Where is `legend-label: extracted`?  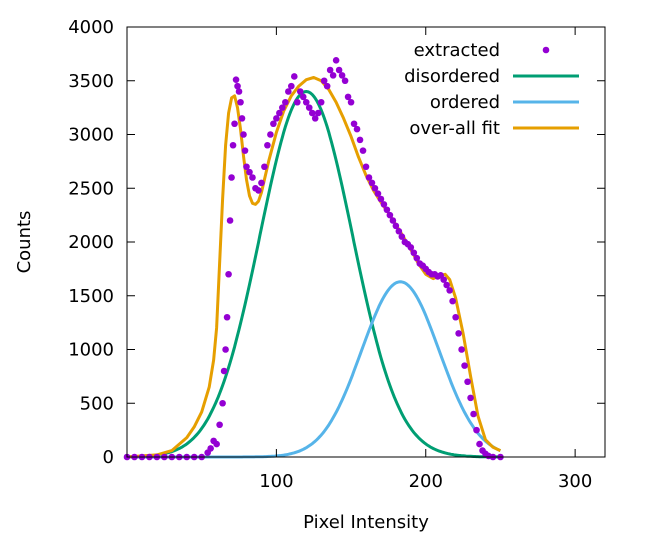 legend-label: extracted is located at coordinates (457, 50).